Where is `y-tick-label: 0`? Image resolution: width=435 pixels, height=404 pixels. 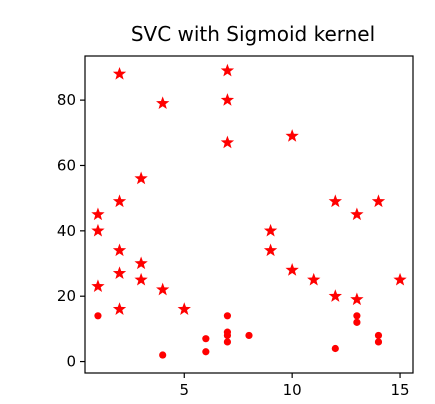
y-tick-label: 0 is located at coordinates (71, 362).